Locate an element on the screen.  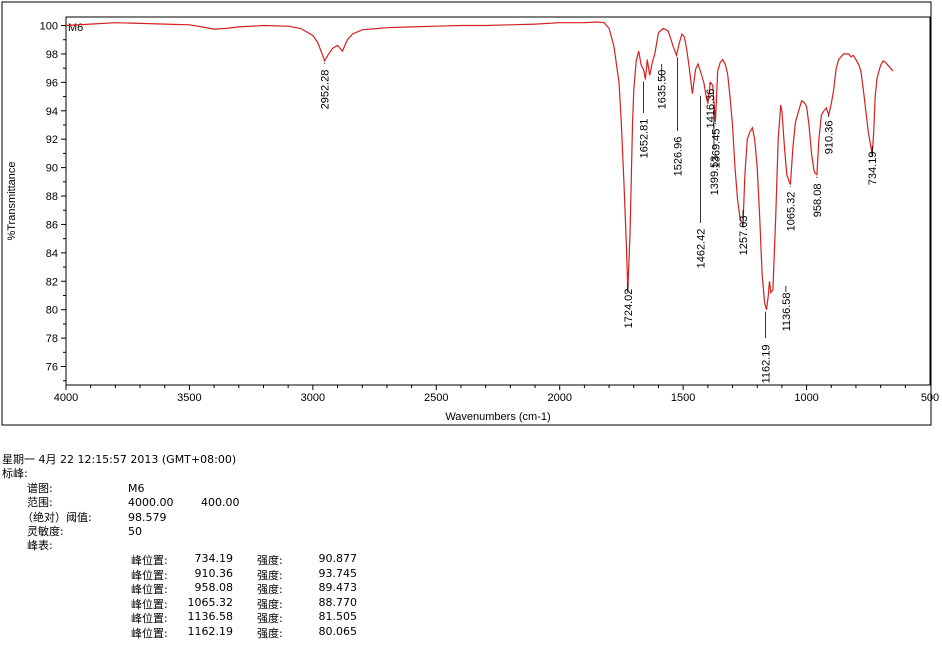
y-tick-label: 78 is located at coordinates (52, 339).